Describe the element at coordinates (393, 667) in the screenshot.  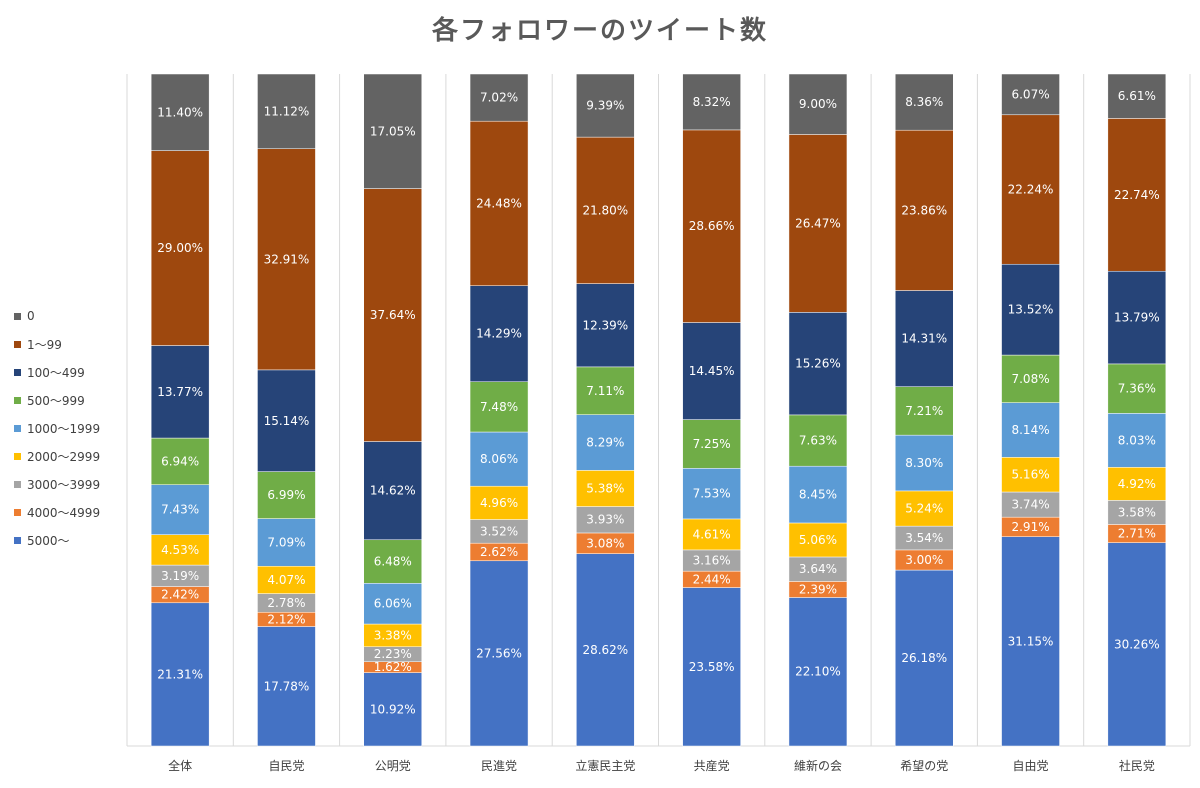
I see `data-label: 1.62%` at that location.